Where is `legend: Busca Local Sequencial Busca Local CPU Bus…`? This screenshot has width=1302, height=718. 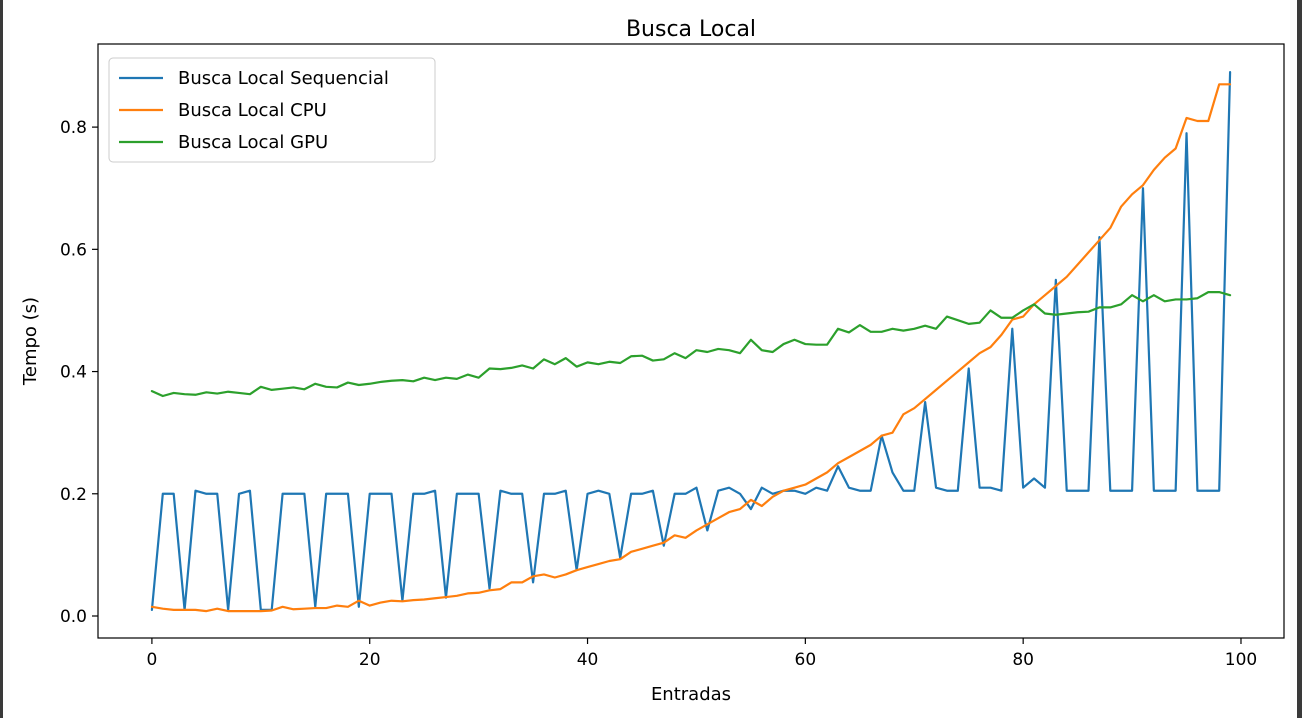 legend: Busca Local Sequencial Busca Local CPU Bus… is located at coordinates (272, 110).